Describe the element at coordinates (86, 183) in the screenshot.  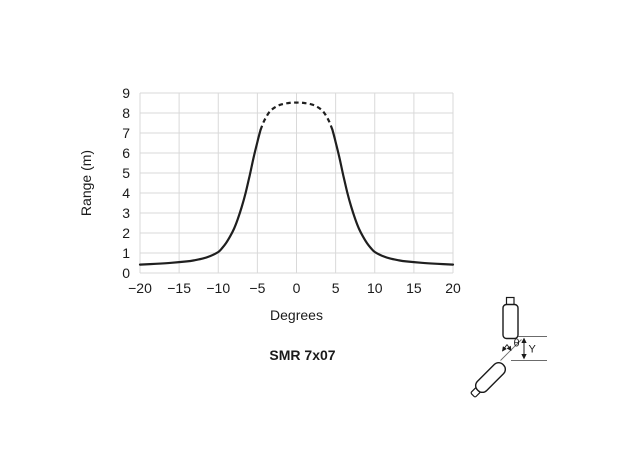
I see `y-axis-title: Range (m)` at that location.